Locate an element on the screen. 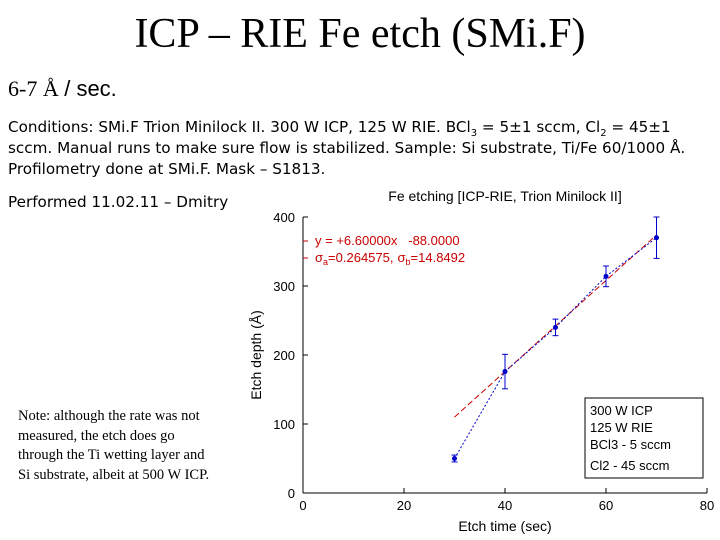 This screenshot has width=720, height=540. etch-rate-unit: / sec. is located at coordinates (90, 88).